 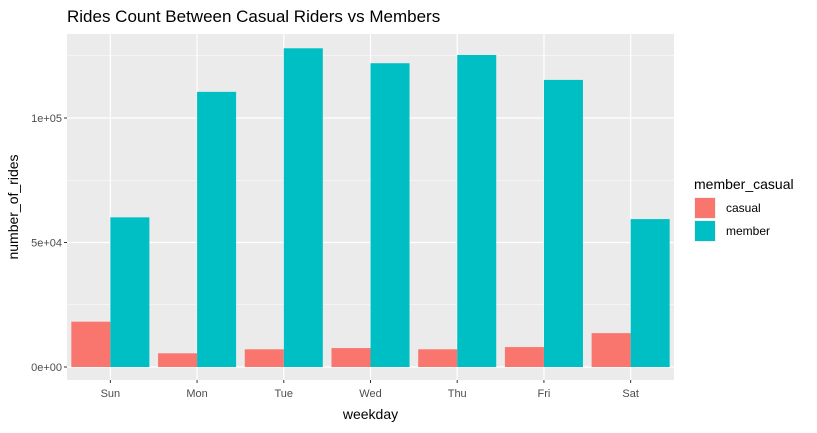 What do you see at coordinates (13, 206) in the screenshot?
I see `y-axis-title: number_of_rides` at bounding box center [13, 206].